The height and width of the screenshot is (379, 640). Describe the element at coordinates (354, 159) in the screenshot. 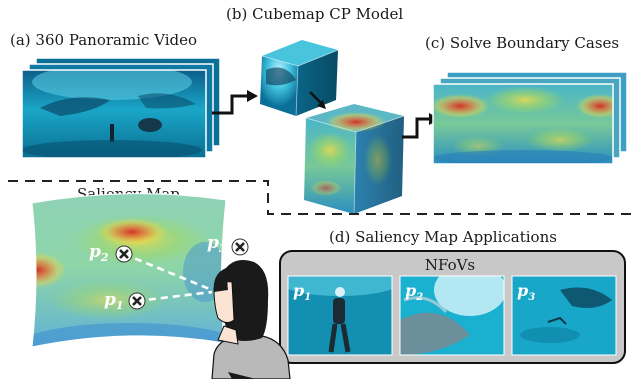

I see `cubemap-cube-saliency` at that location.